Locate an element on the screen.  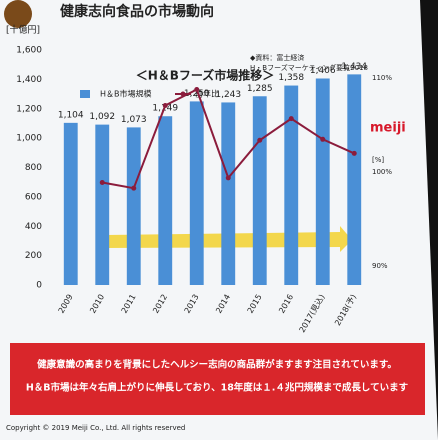
subtitle: ＜H＆Bフーズ市場推移＞ is located at coordinates (205, 75).